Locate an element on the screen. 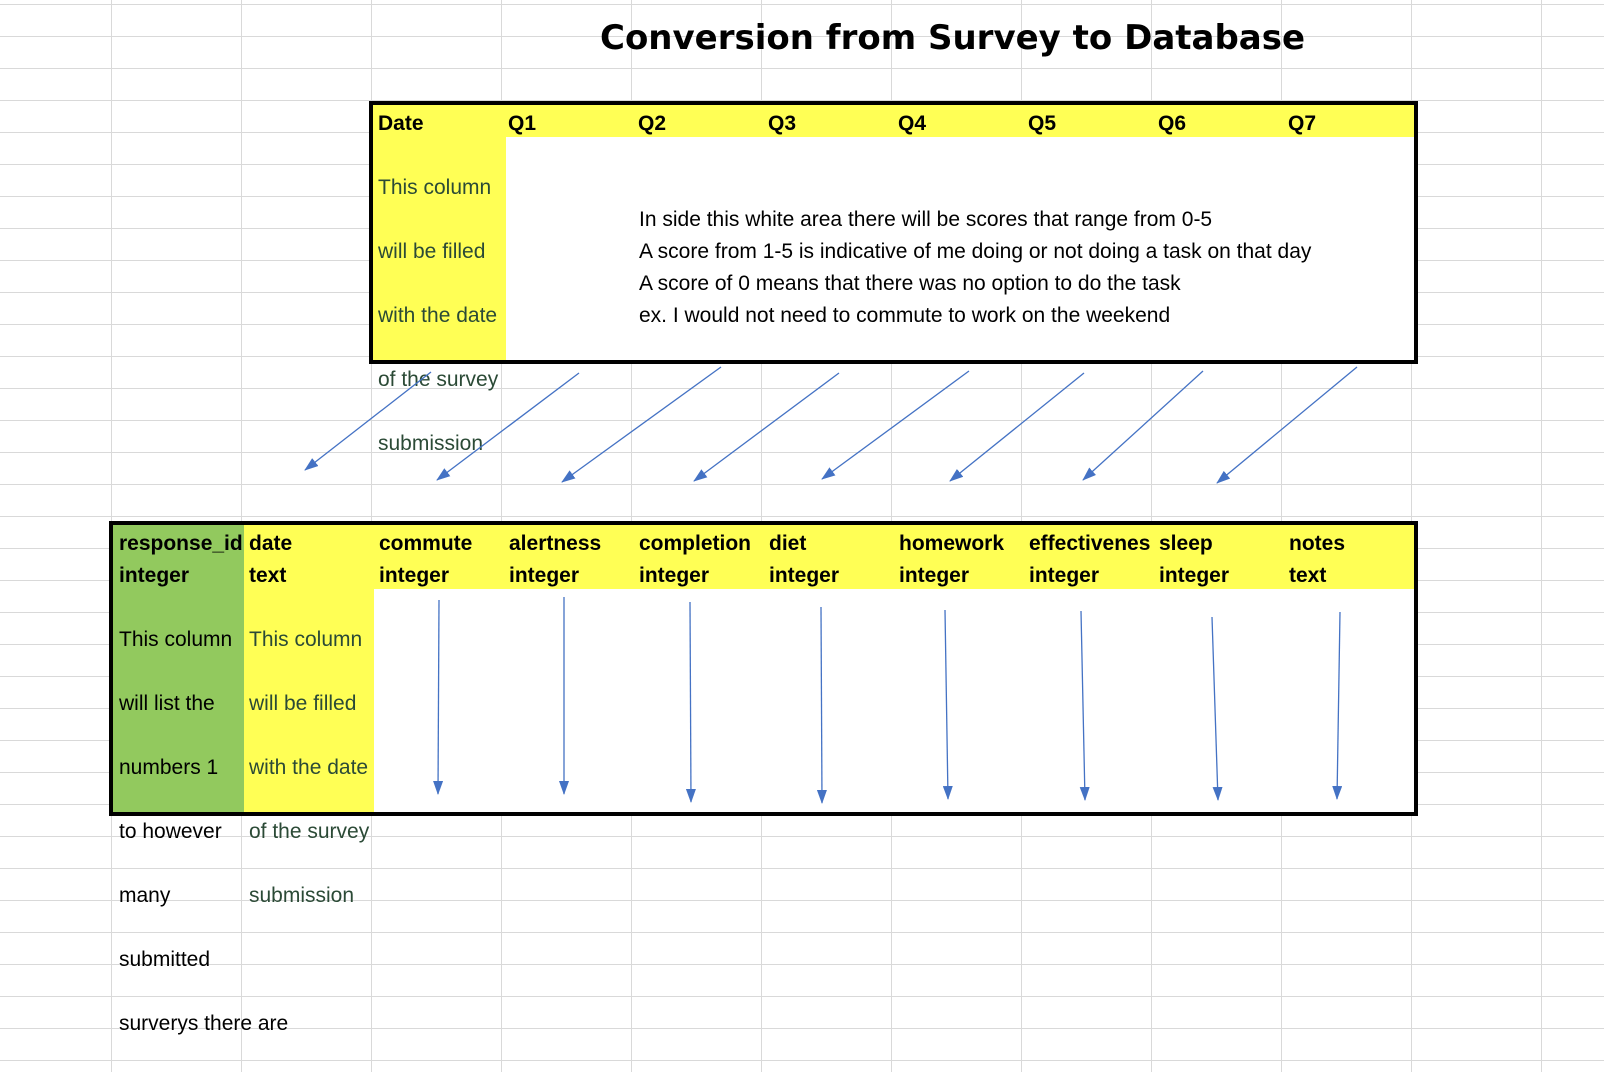 Image resolution: width=1604 pixels, height=1072 pixels. column-name-alertness: alertness is located at coordinates (555, 543).